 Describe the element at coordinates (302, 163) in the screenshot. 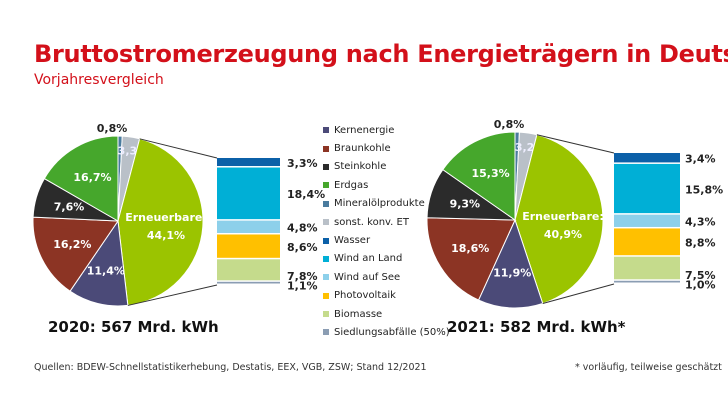

I see `bar-label: 3,3%` at that location.